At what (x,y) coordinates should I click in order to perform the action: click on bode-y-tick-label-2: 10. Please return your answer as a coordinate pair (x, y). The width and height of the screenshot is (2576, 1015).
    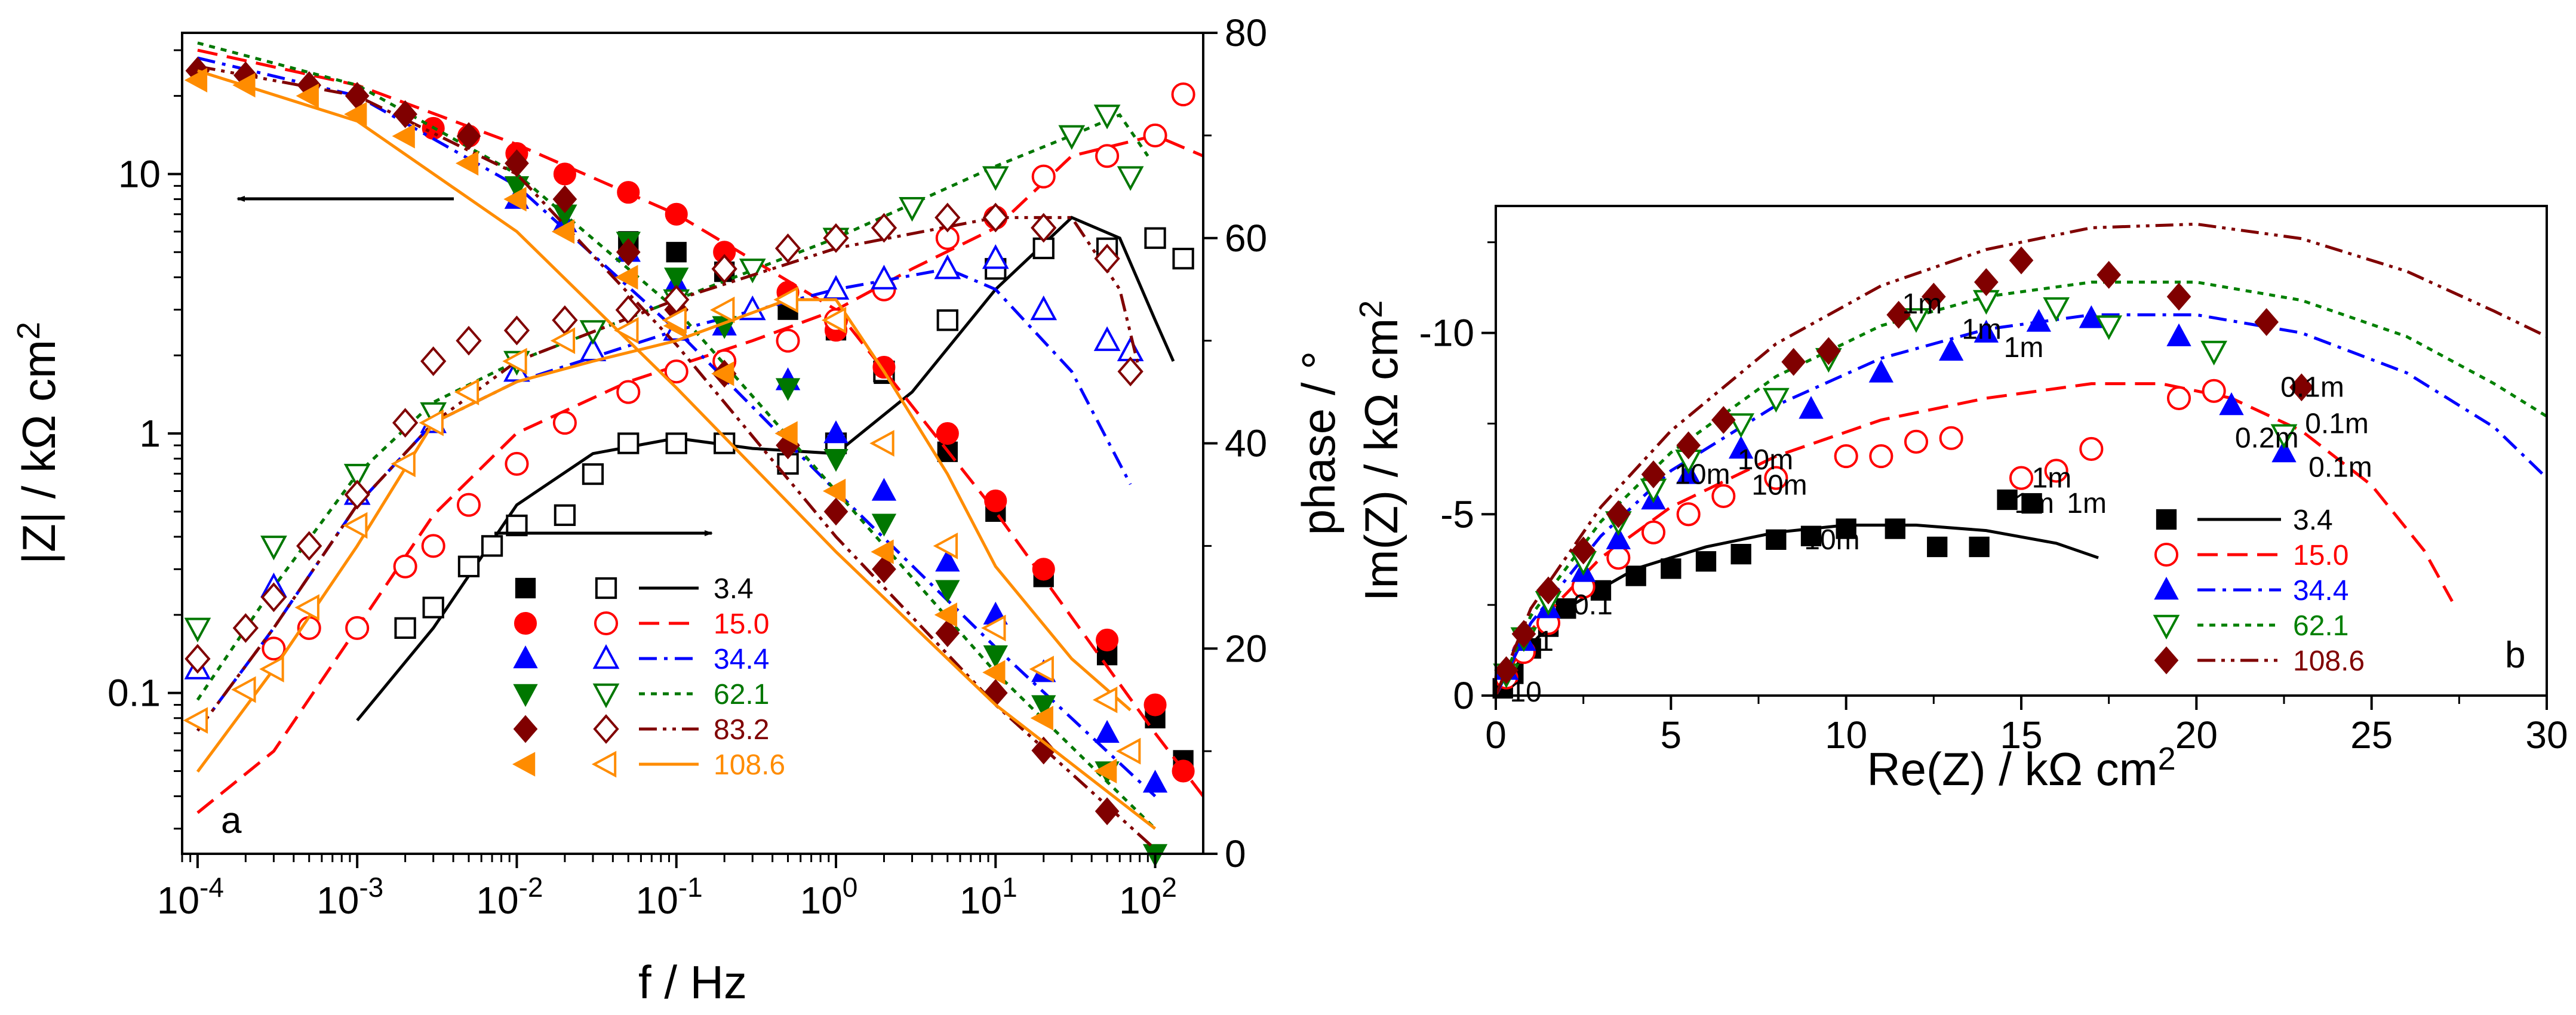
    Looking at the image, I should click on (139, 173).